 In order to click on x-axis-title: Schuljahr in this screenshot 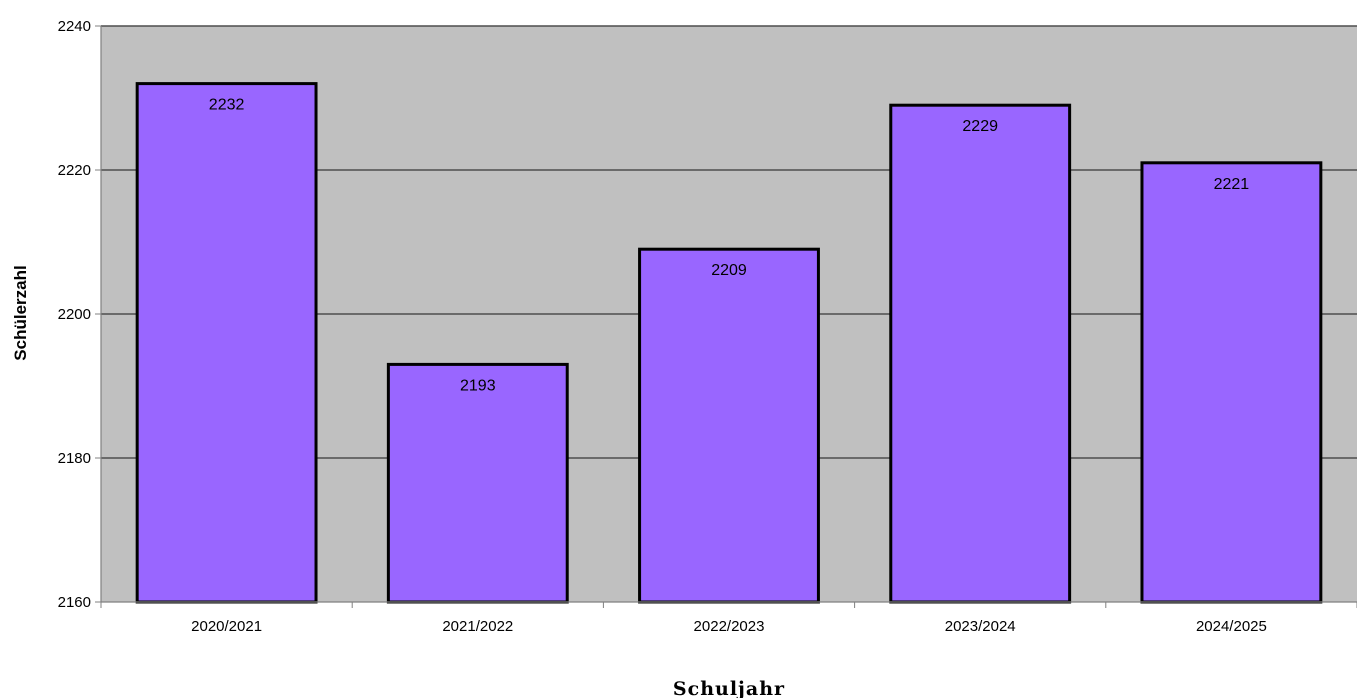, I will do `click(729, 688)`.